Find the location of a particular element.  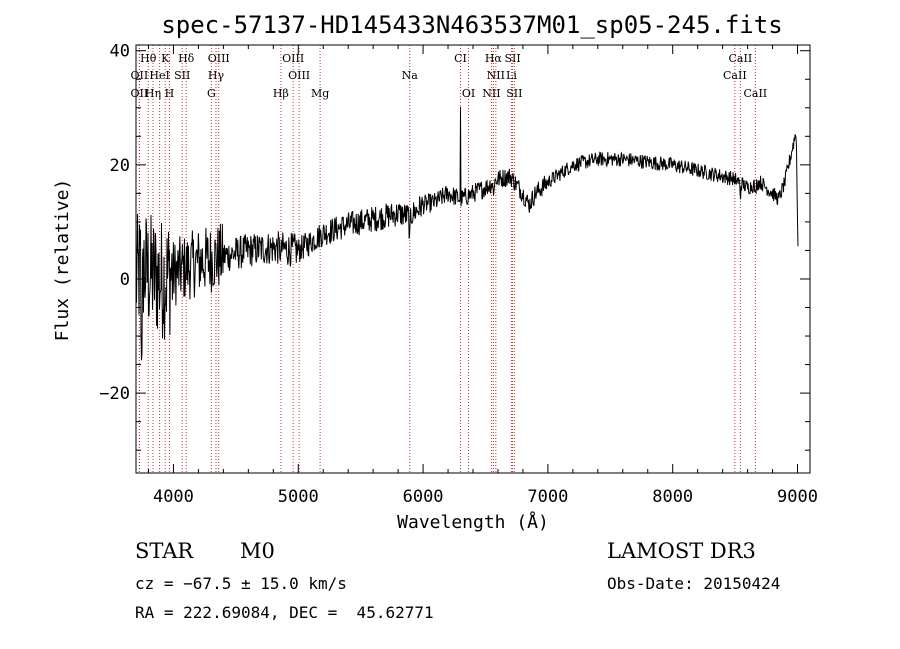

x-axis-label: Wavelength (Å) is located at coordinates (473, 522).